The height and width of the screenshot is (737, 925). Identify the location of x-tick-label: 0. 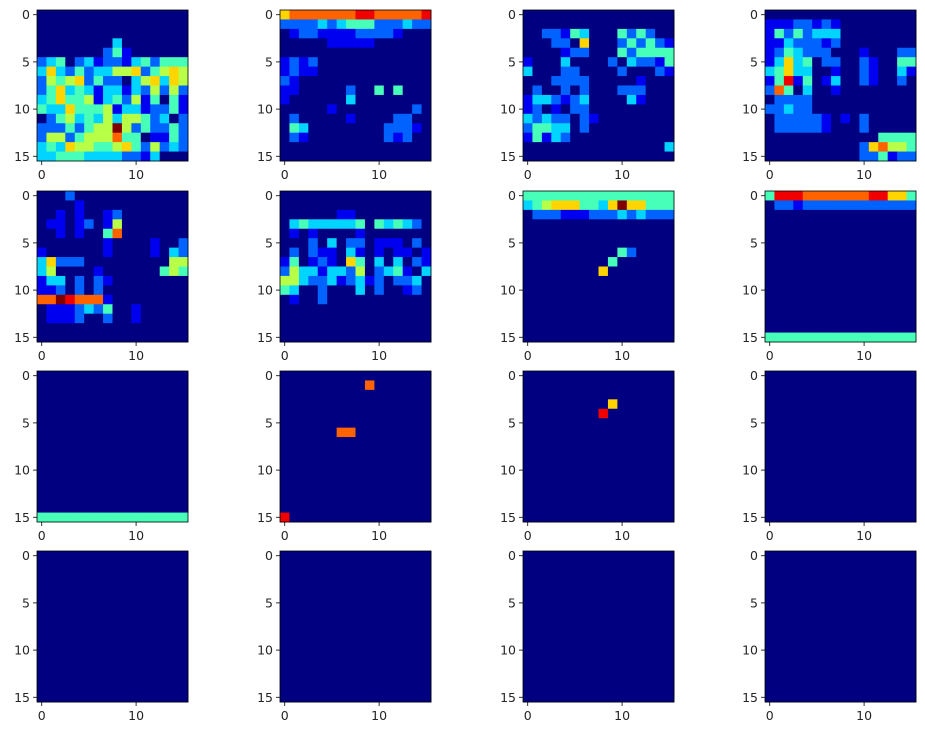
(42, 715).